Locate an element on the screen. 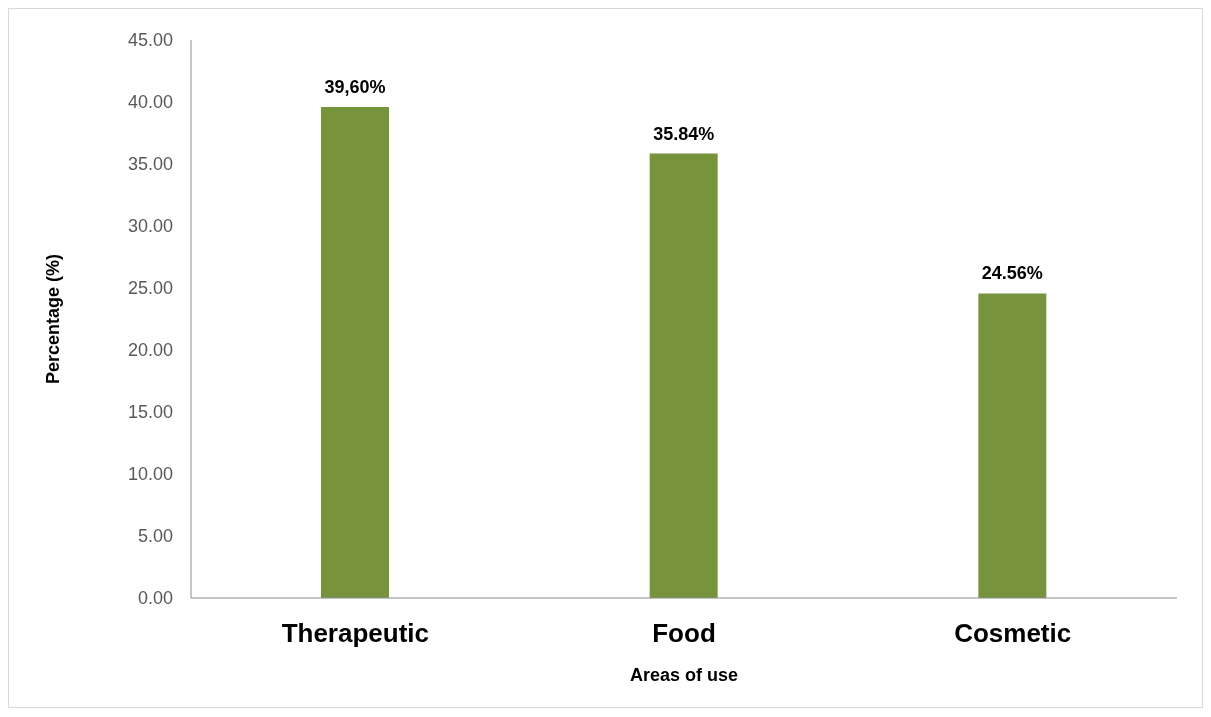 The image size is (1211, 717). y-tick-label: 25.00 is located at coordinates (150, 288).